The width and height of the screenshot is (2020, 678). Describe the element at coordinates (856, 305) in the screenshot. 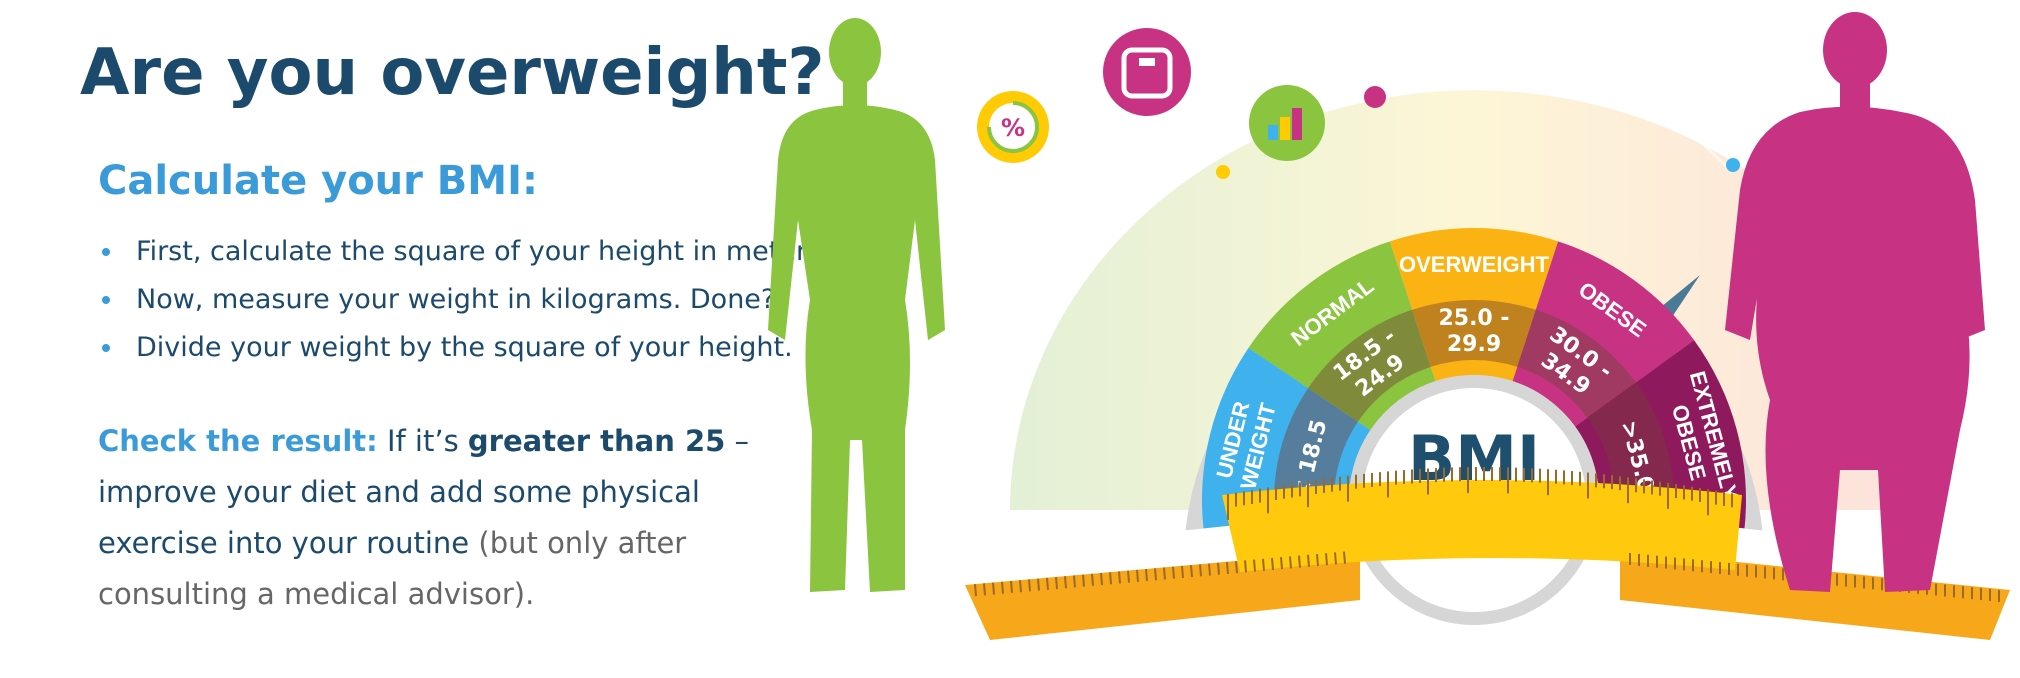

I see `thin-figure` at that location.